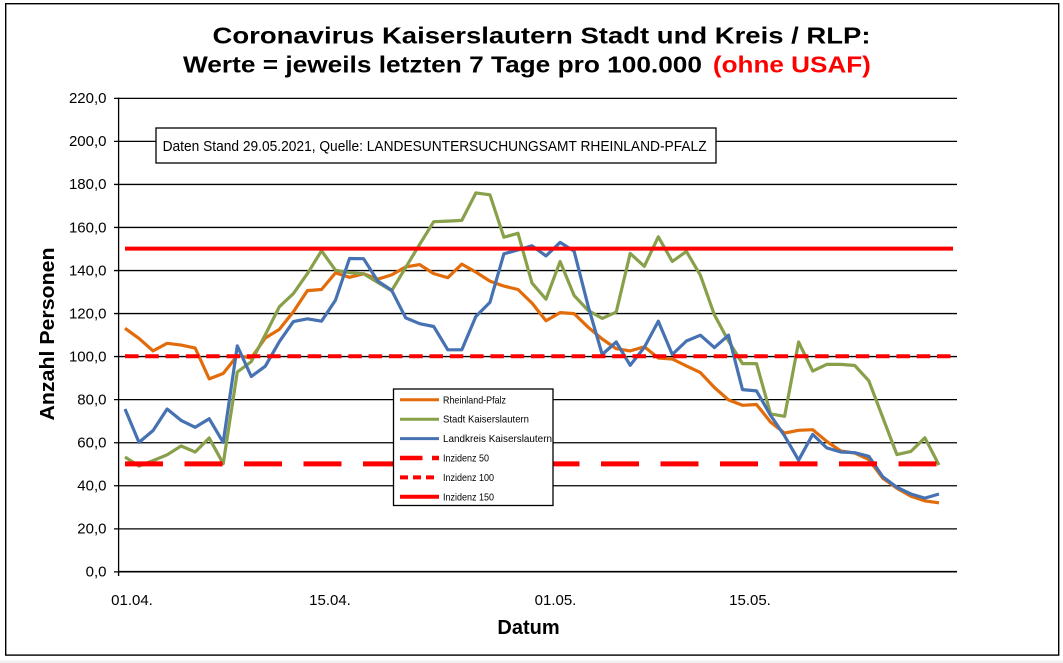 This screenshot has height=663, width=1063. Describe the element at coordinates (88, 98) in the screenshot. I see `svg-text: 220,0` at that location.